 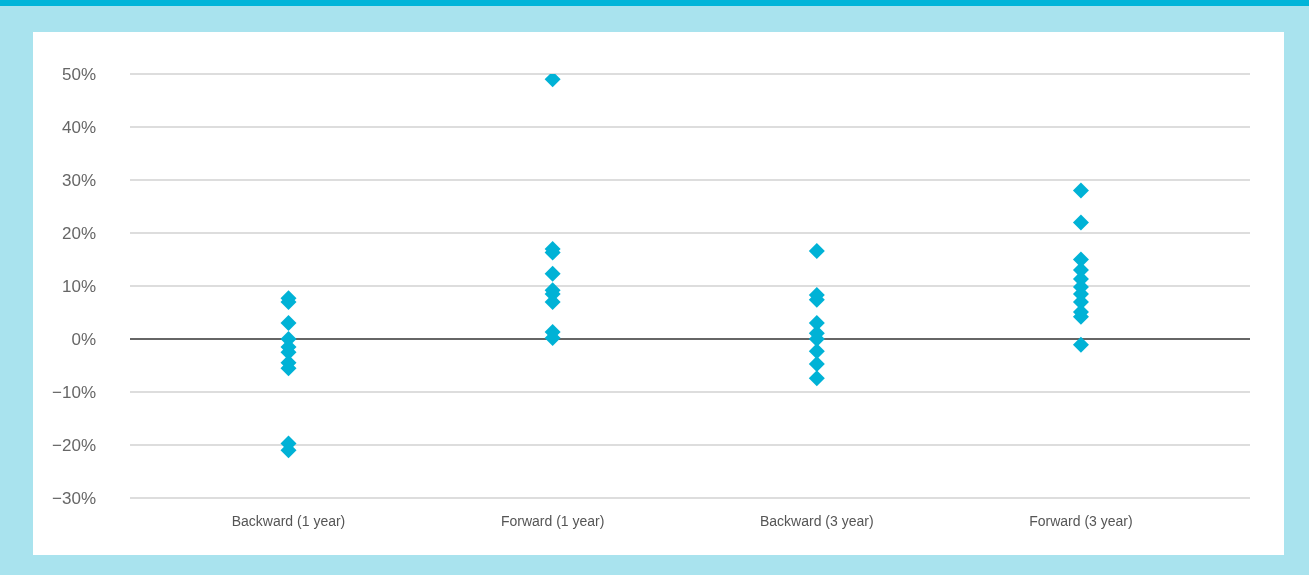 I want to click on y-tick-label: 50%, so click(x=78, y=75).